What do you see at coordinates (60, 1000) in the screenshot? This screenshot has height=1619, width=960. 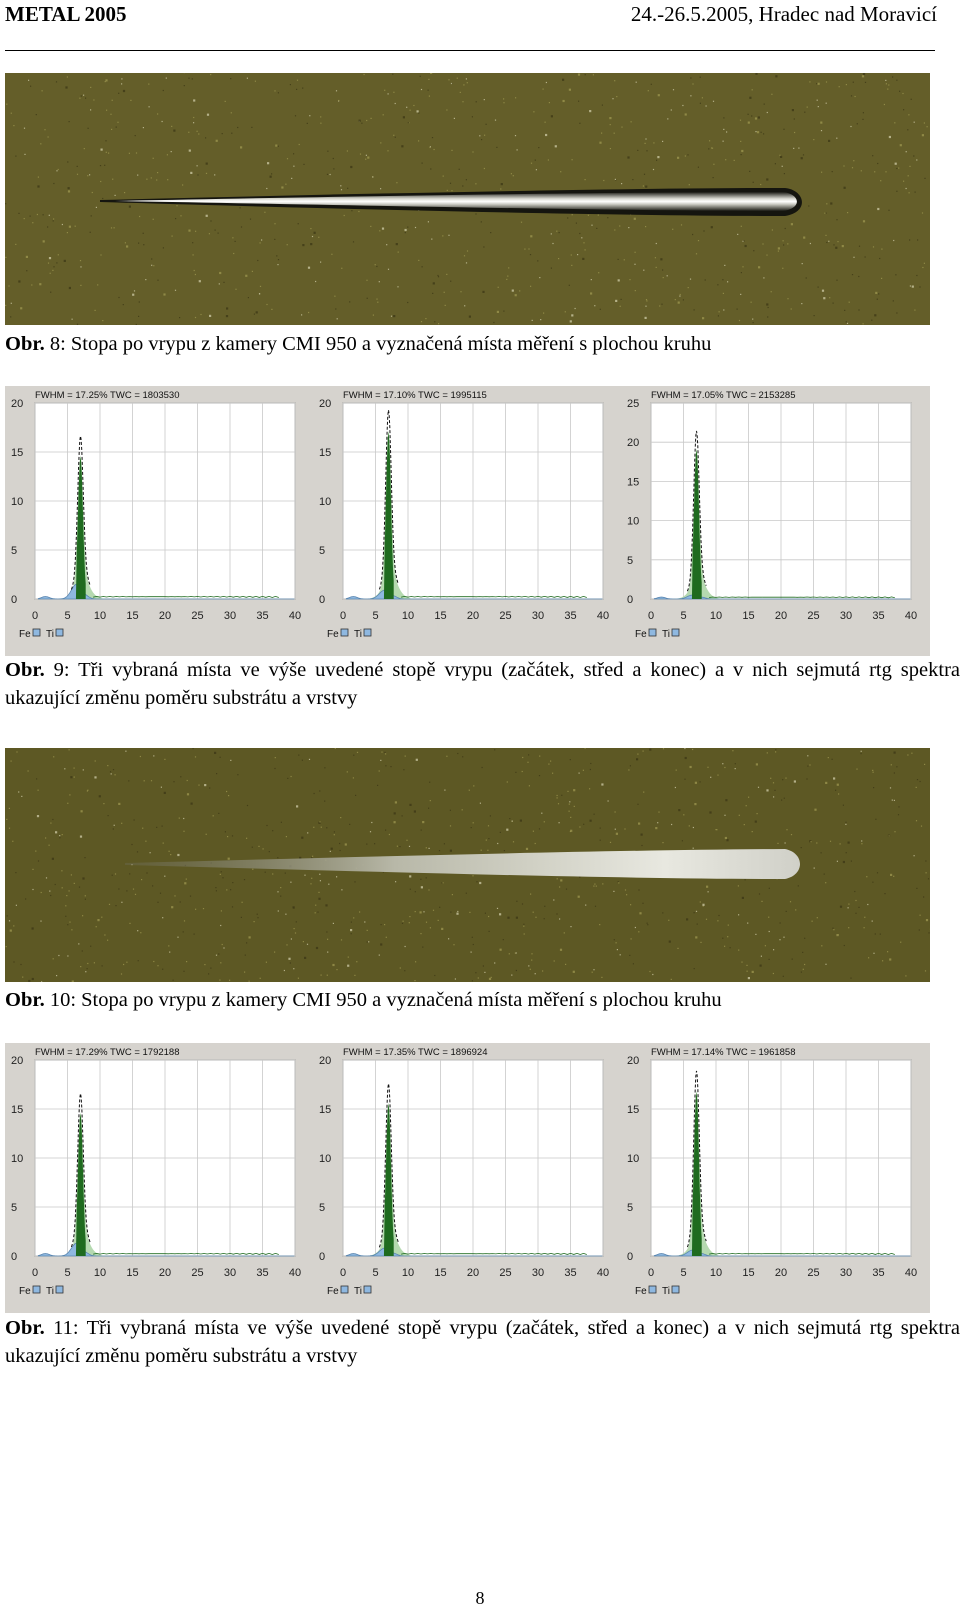 I see `caption-number: 10` at bounding box center [60, 1000].